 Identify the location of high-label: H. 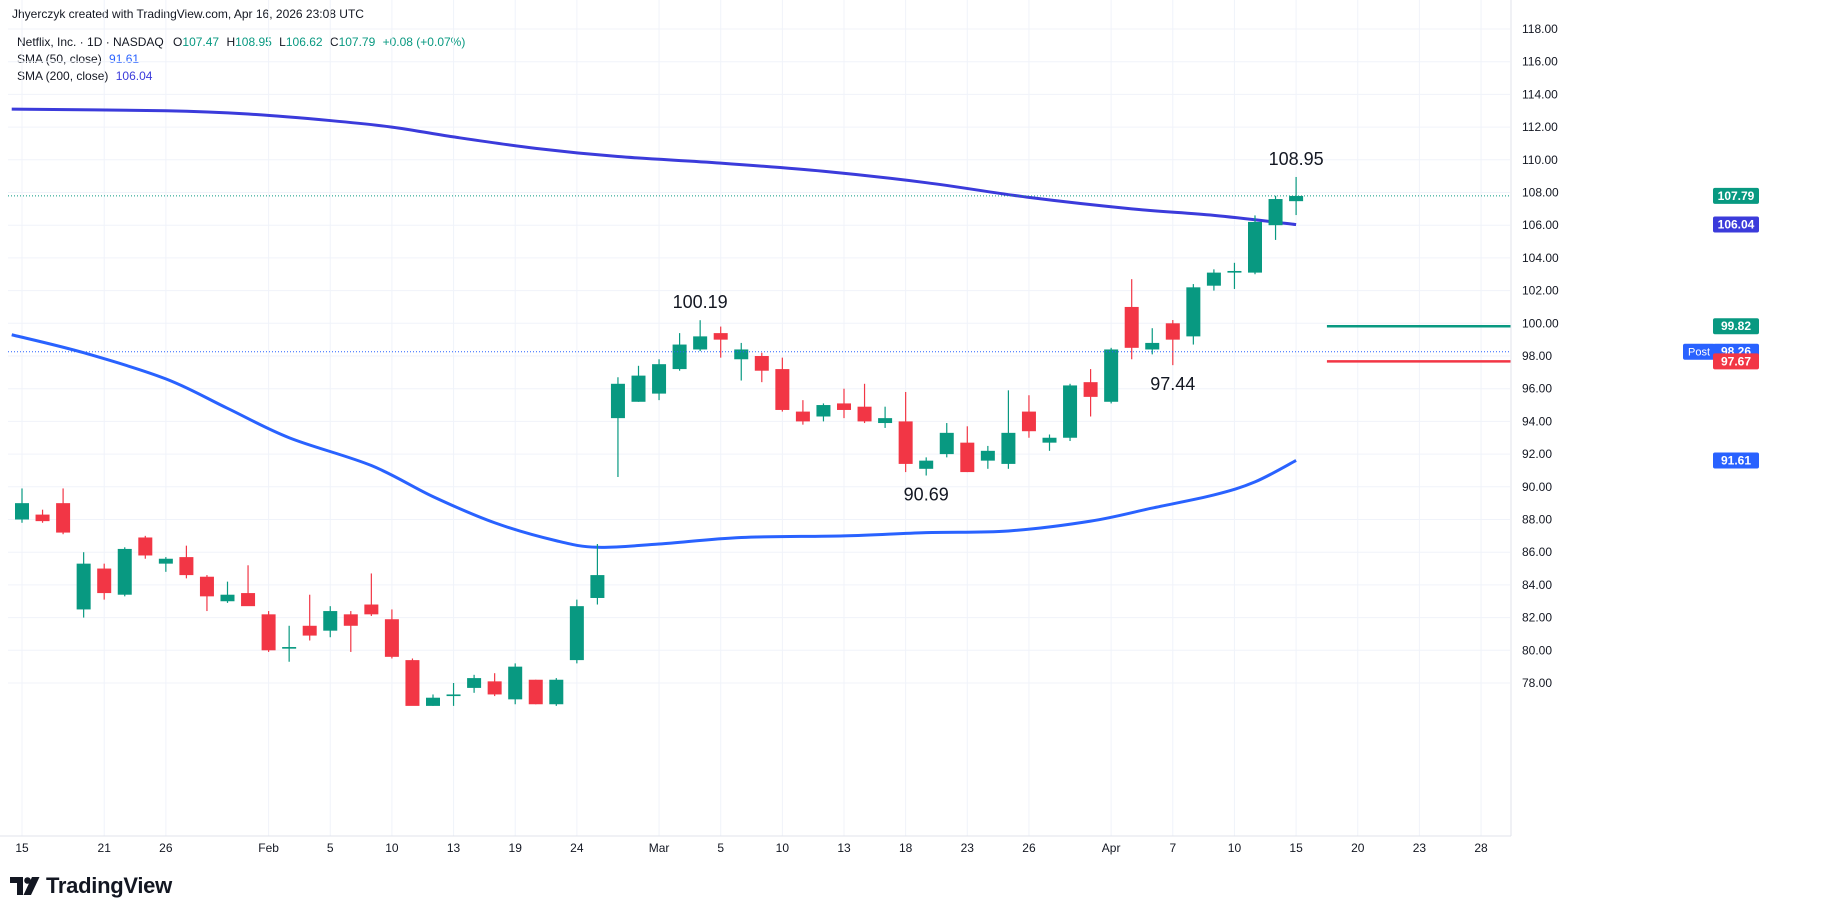
(231, 42).